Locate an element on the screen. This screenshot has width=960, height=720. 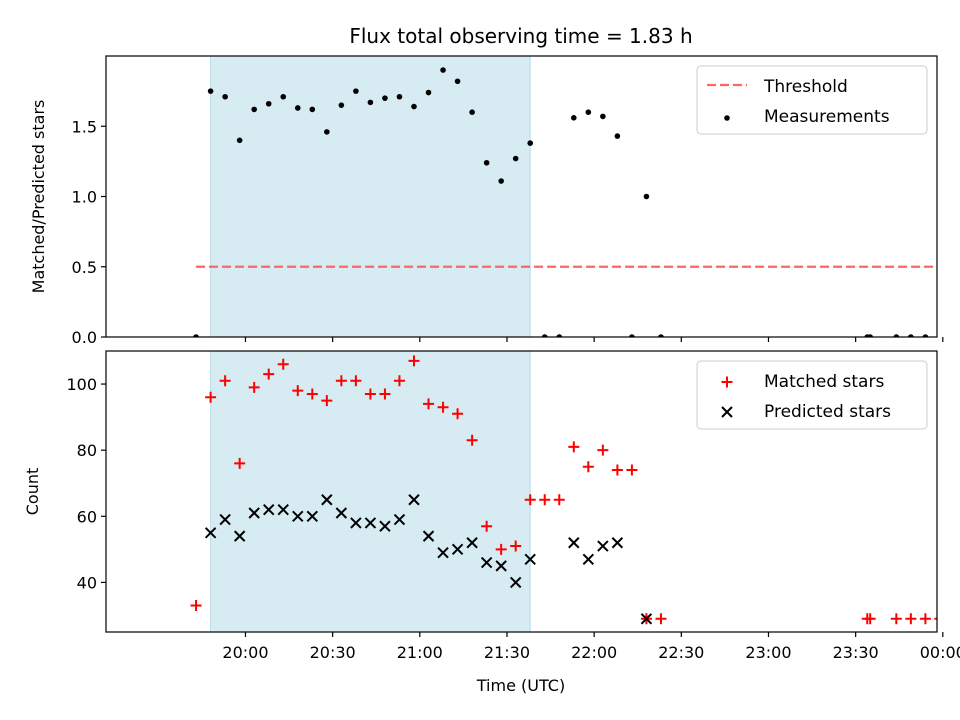
legend: Matched stars Predicted stars is located at coordinates (812, 395).